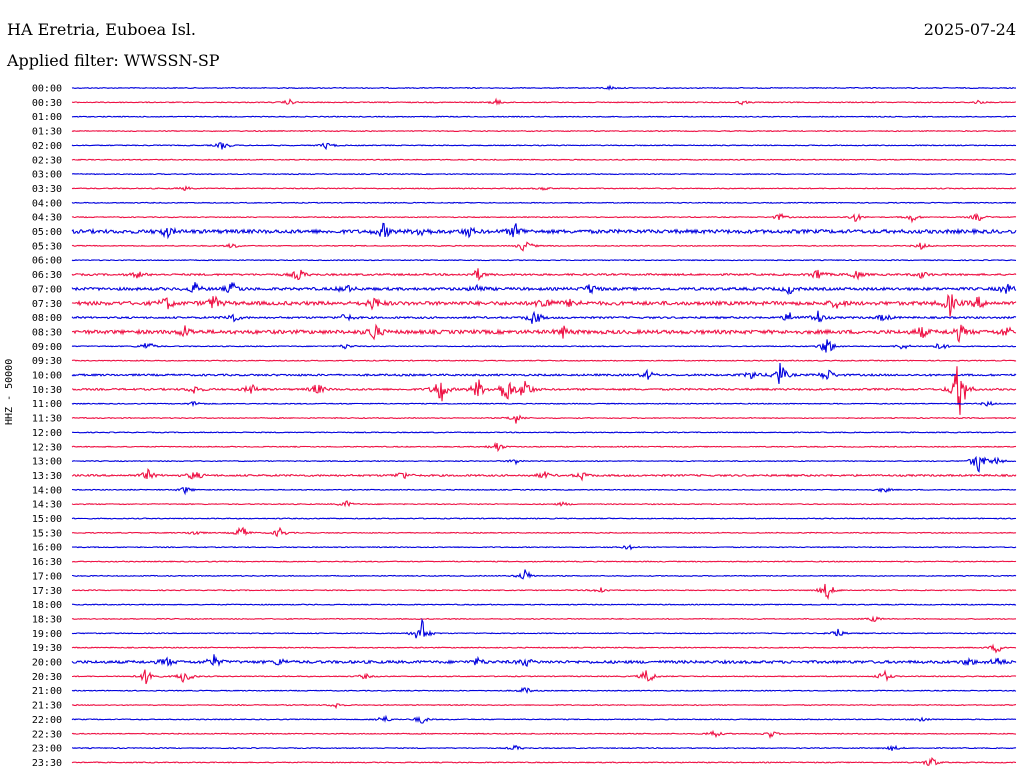 The height and width of the screenshot is (780, 1024). I want to click on time-label-1830: 18:30, so click(47, 619).